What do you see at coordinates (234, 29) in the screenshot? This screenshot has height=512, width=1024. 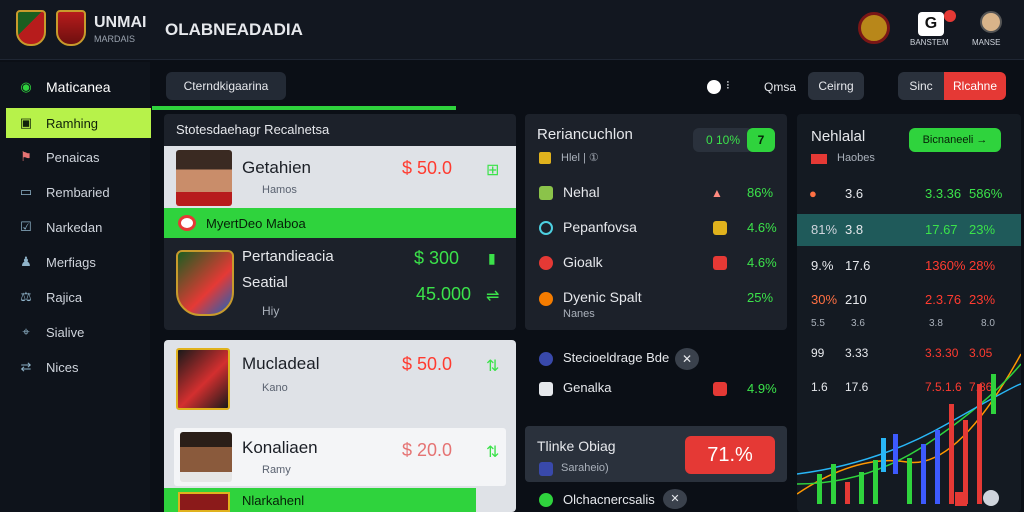 I see `app-title: OLABNEADADIA` at bounding box center [234, 29].